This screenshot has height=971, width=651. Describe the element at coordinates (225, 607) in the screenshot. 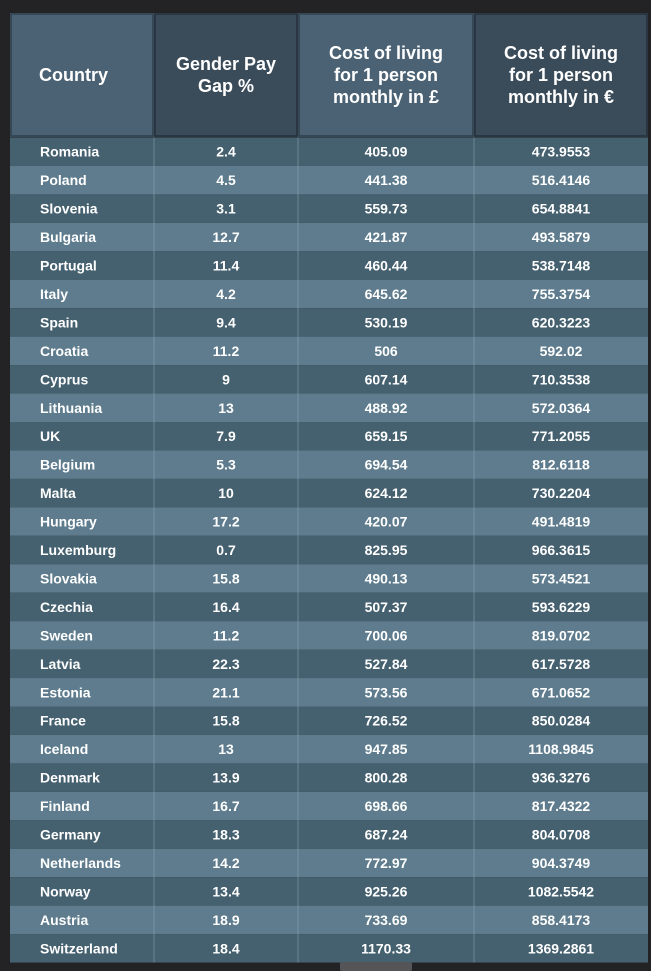

I see `value-cell: 16.4` at that location.